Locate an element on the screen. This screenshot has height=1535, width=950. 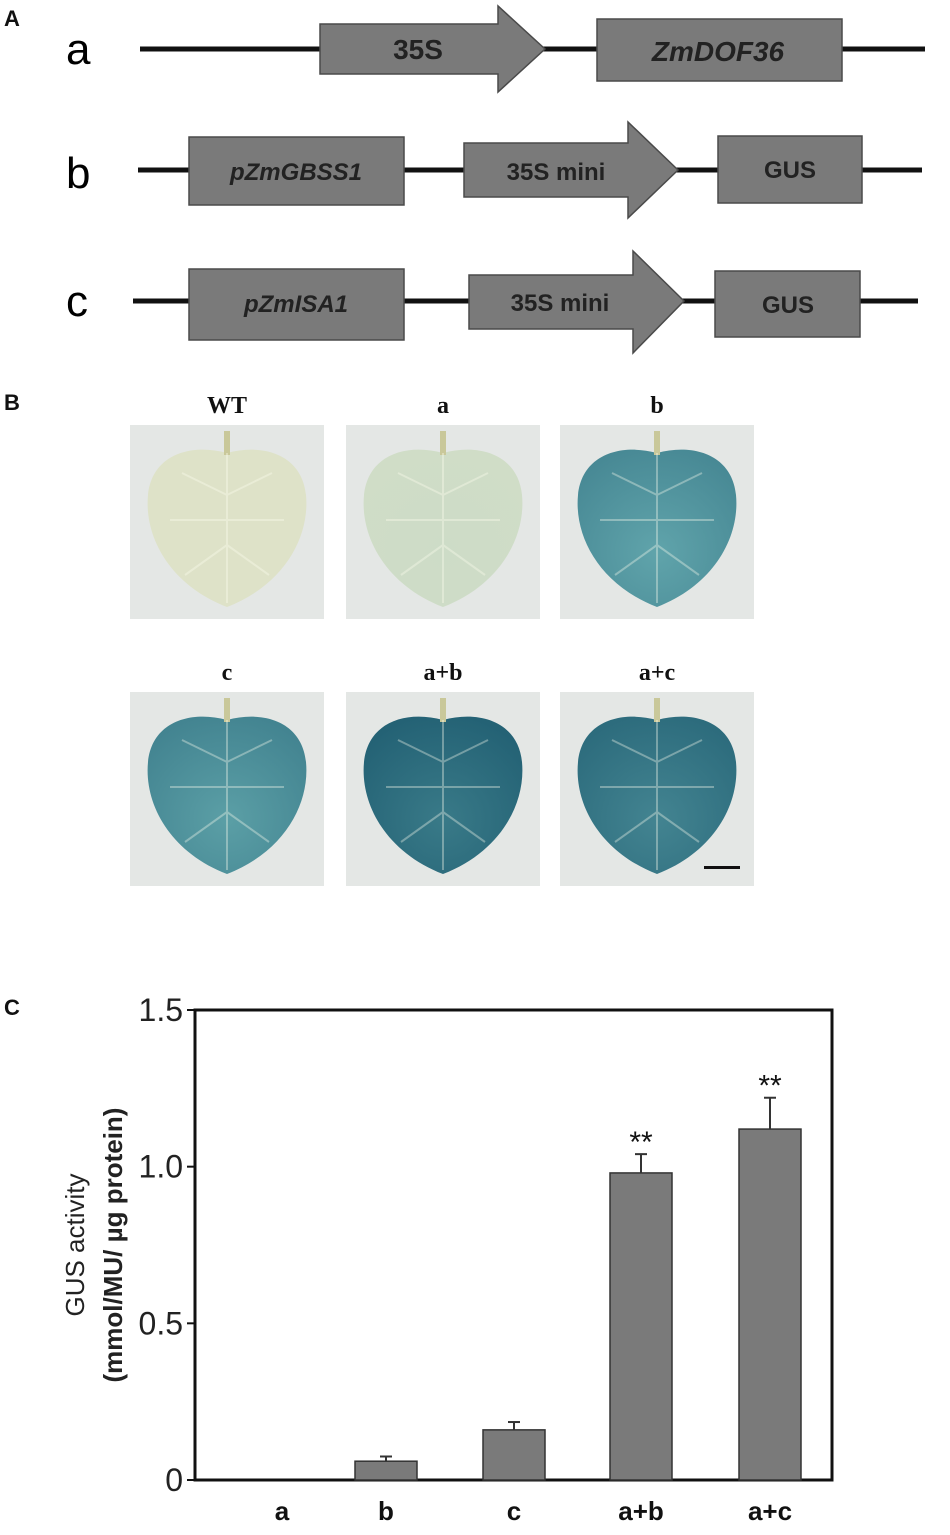
x-tick-label: a is located at coordinates (282, 1511).